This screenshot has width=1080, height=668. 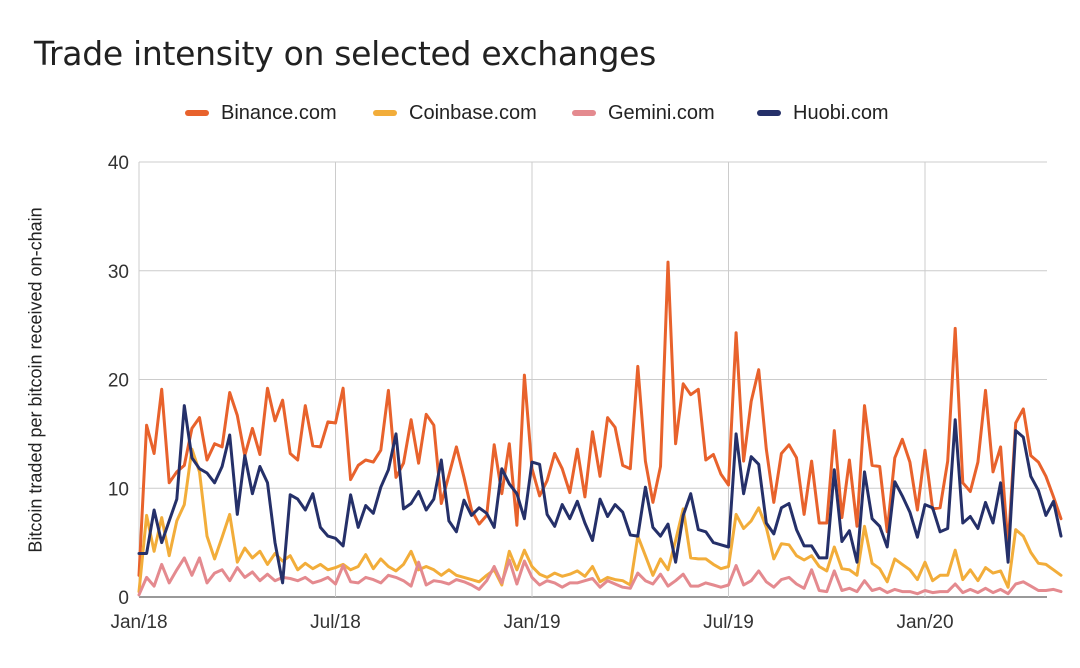 I want to click on legend-label-gemini: Gemini.com, so click(x=661, y=112).